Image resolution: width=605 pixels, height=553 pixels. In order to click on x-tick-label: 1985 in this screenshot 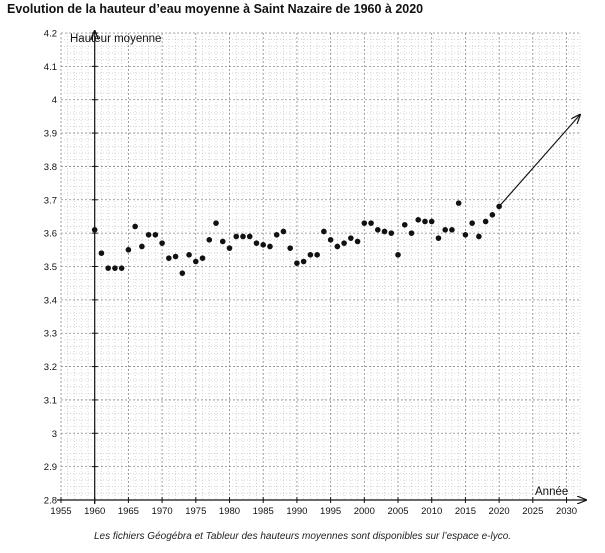, I will do `click(263, 511)`.